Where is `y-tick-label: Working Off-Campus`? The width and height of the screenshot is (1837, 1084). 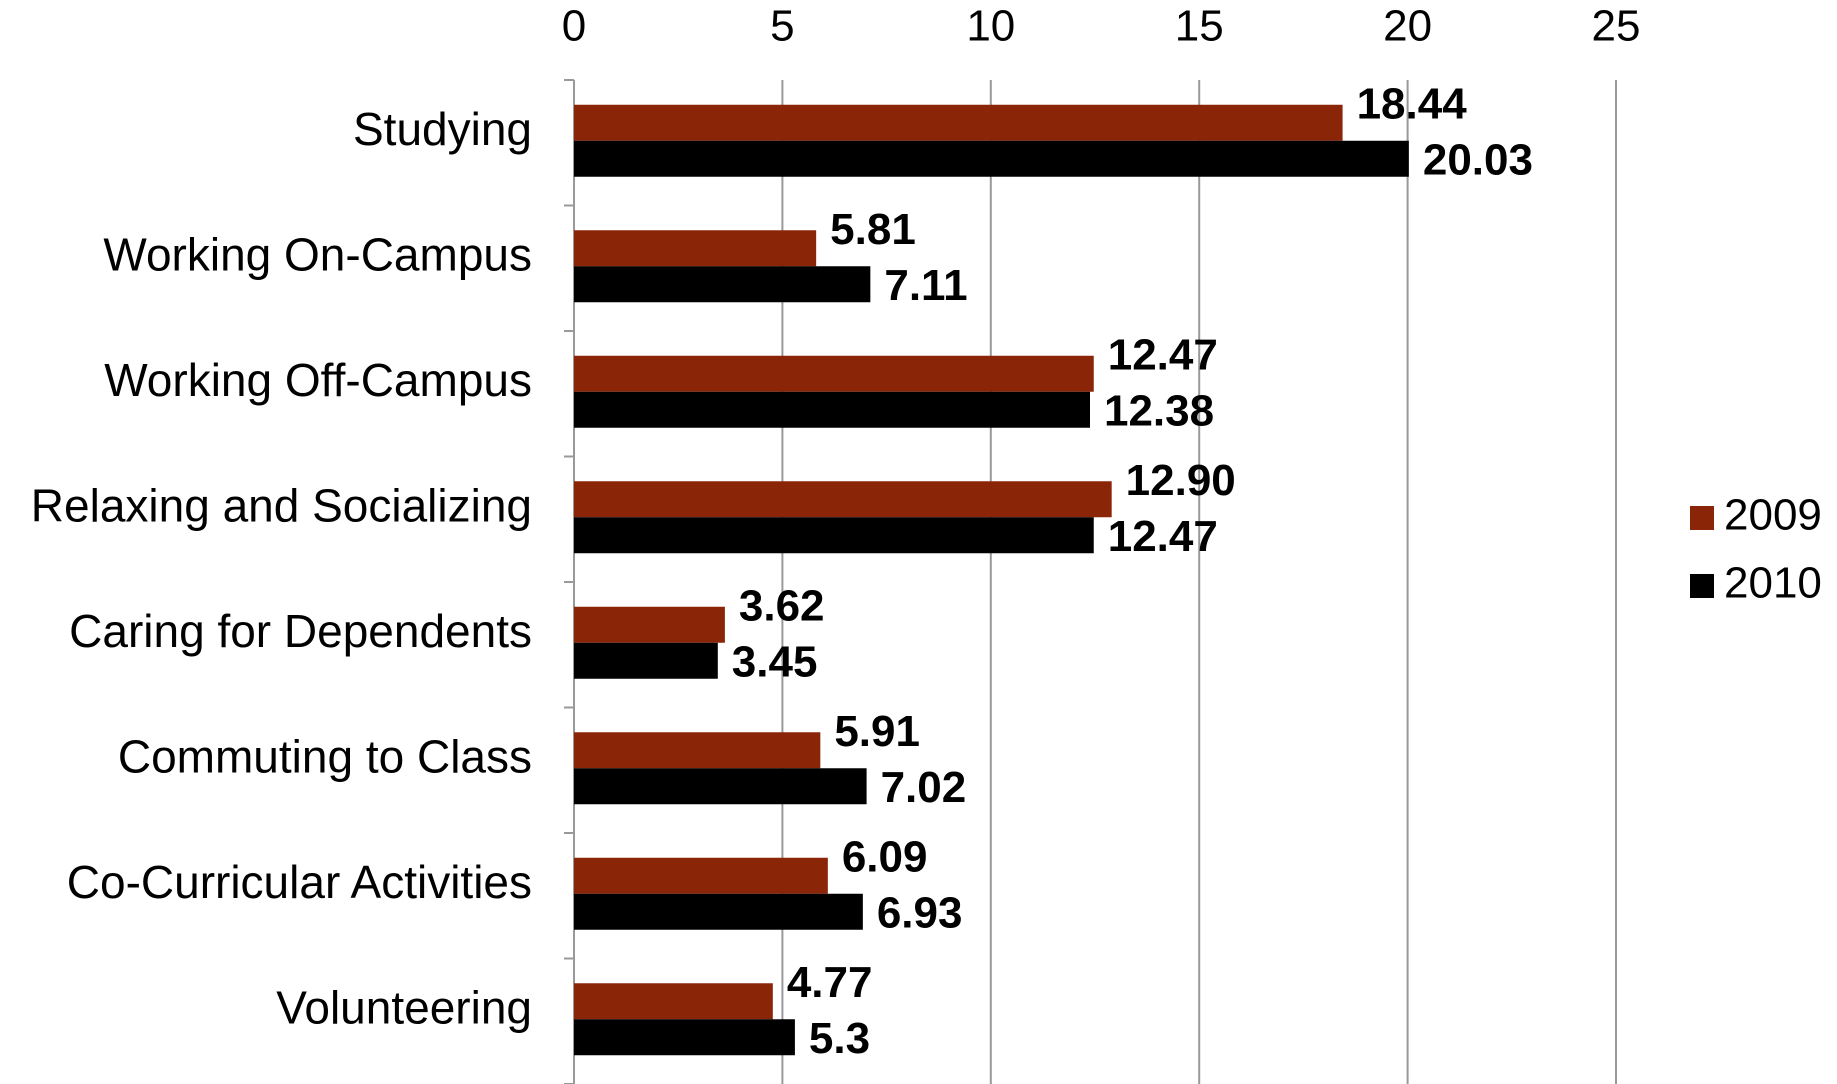
y-tick-label: Working Off-Campus is located at coordinates (318, 380).